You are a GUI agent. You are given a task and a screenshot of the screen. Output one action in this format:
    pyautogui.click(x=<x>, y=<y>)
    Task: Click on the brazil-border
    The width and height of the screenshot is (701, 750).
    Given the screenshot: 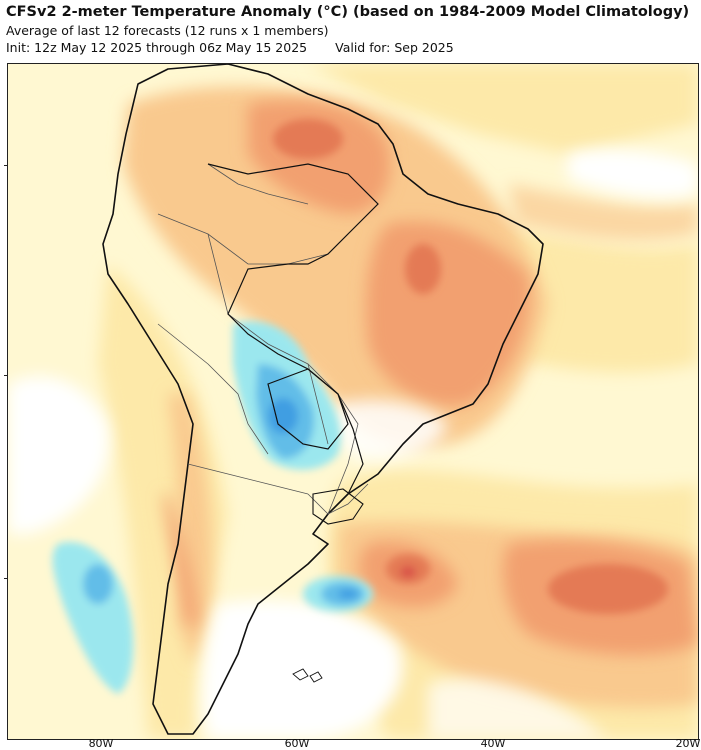 What is the action you would take?
    pyautogui.click(x=293, y=329)
    